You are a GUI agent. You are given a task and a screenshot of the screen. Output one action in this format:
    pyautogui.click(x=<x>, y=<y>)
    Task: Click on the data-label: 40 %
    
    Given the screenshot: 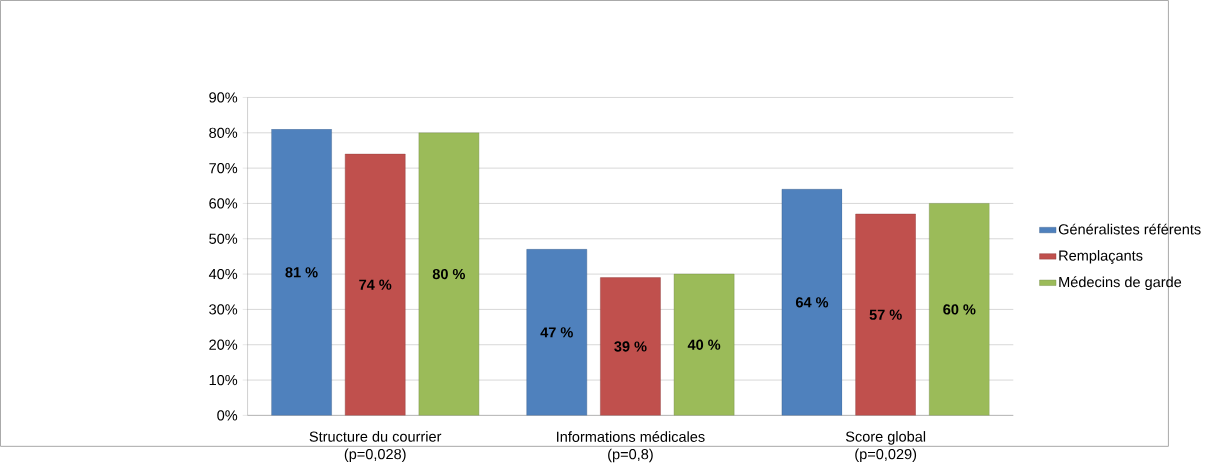 What is the action you would take?
    pyautogui.click(x=704, y=344)
    